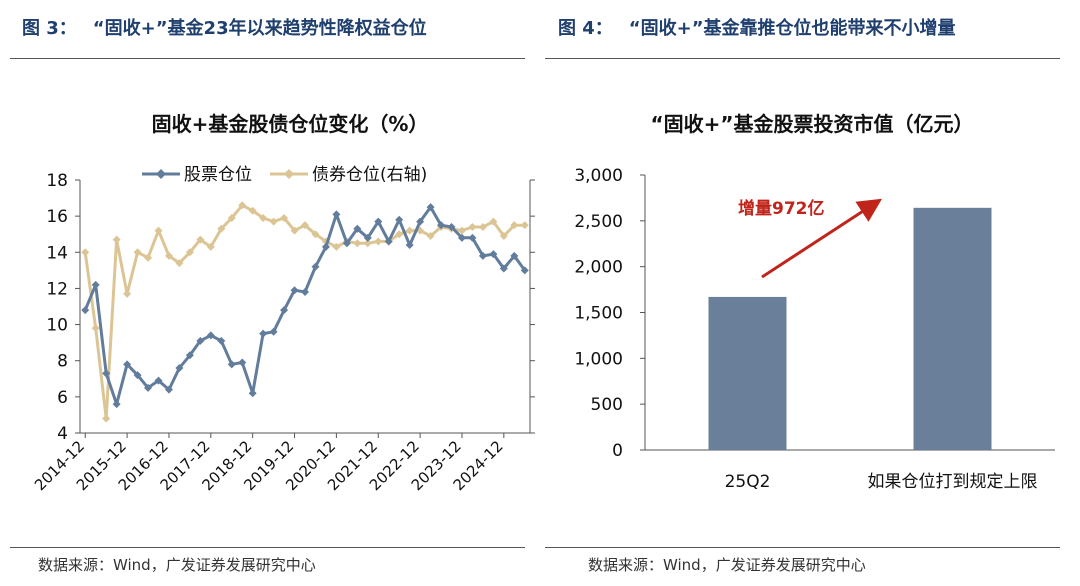 Image resolution: width=1080 pixels, height=586 pixels. What do you see at coordinates (598, 176) in the screenshot?
I see `bar-y-tick-label: 3,000` at bounding box center [598, 176].